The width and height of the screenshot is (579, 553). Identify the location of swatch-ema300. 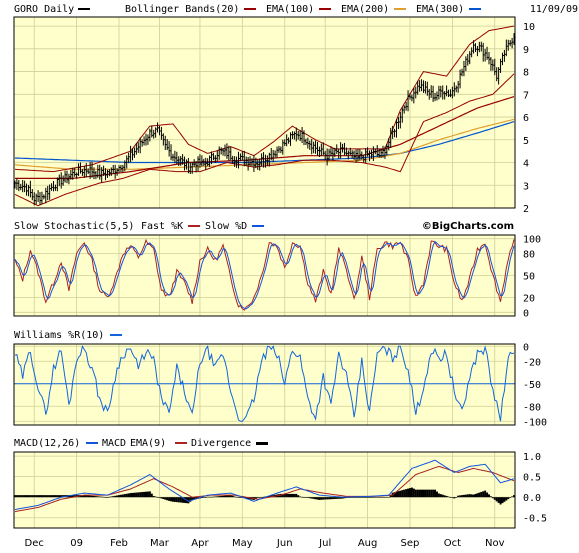
(475, 9).